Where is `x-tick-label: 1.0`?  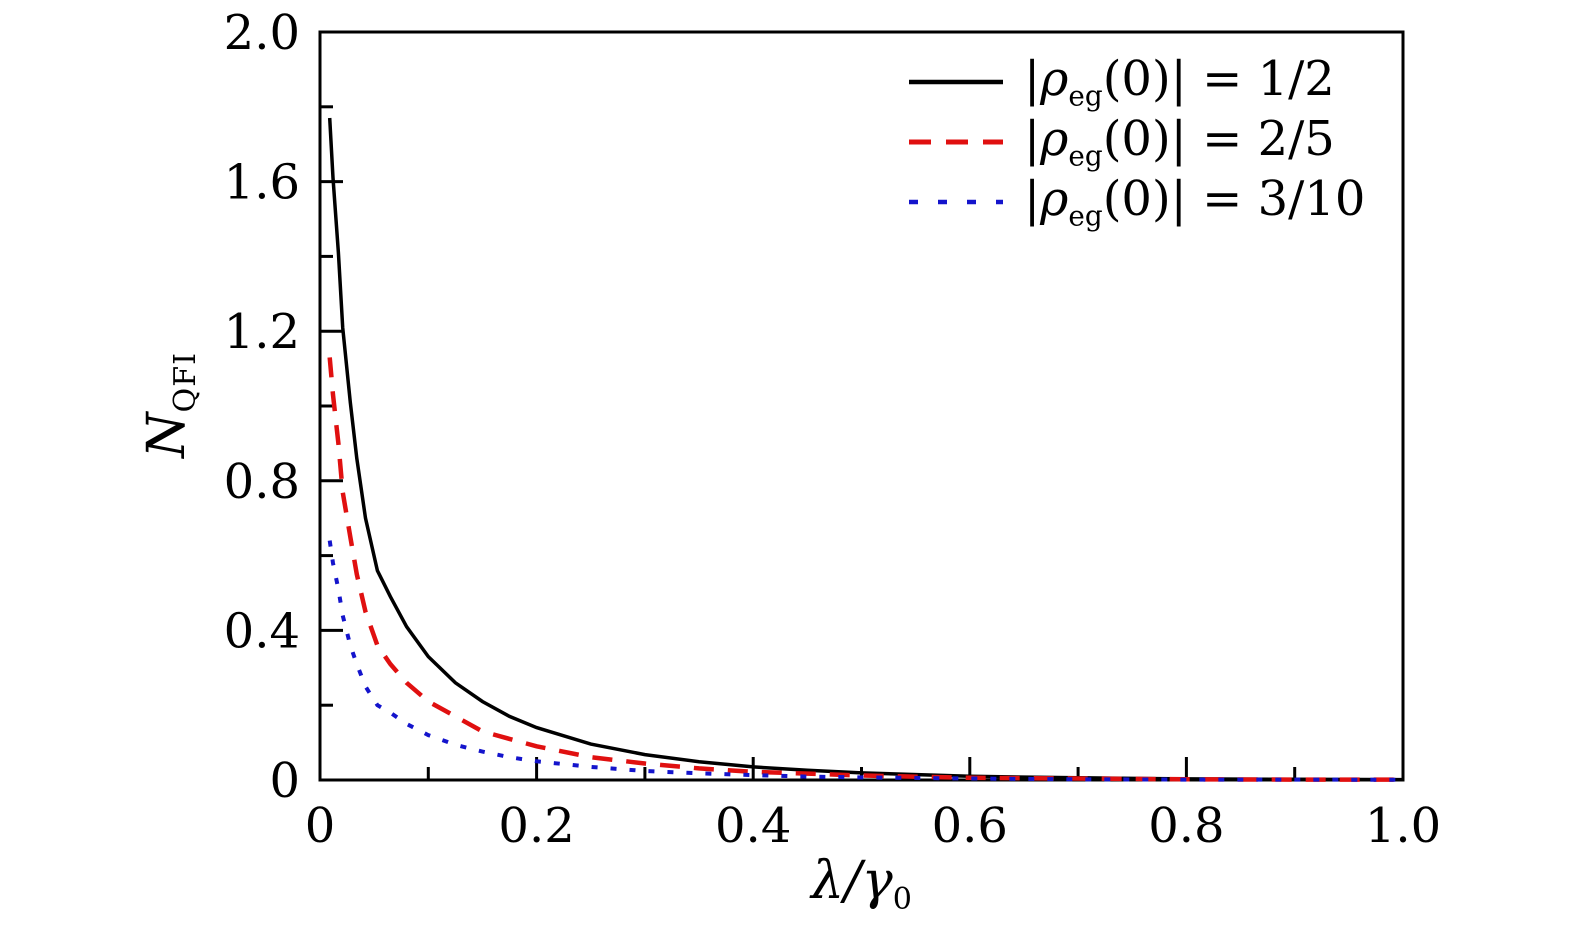 x-tick-label: 1.0 is located at coordinates (1403, 826).